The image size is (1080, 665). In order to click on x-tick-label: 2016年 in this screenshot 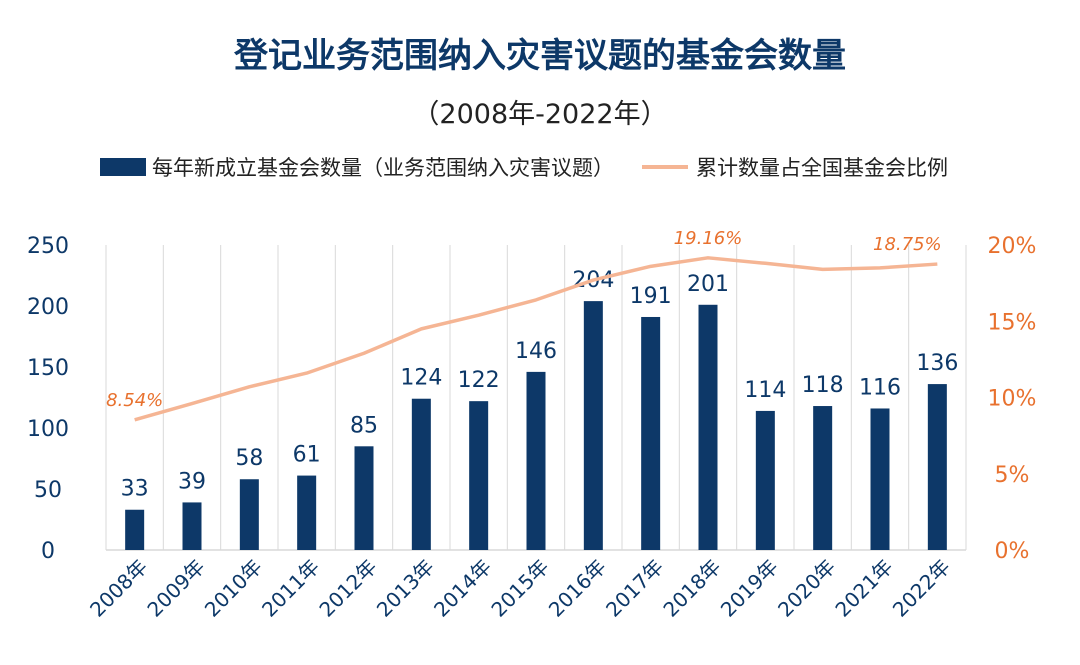, I will do `click(577, 588)`.